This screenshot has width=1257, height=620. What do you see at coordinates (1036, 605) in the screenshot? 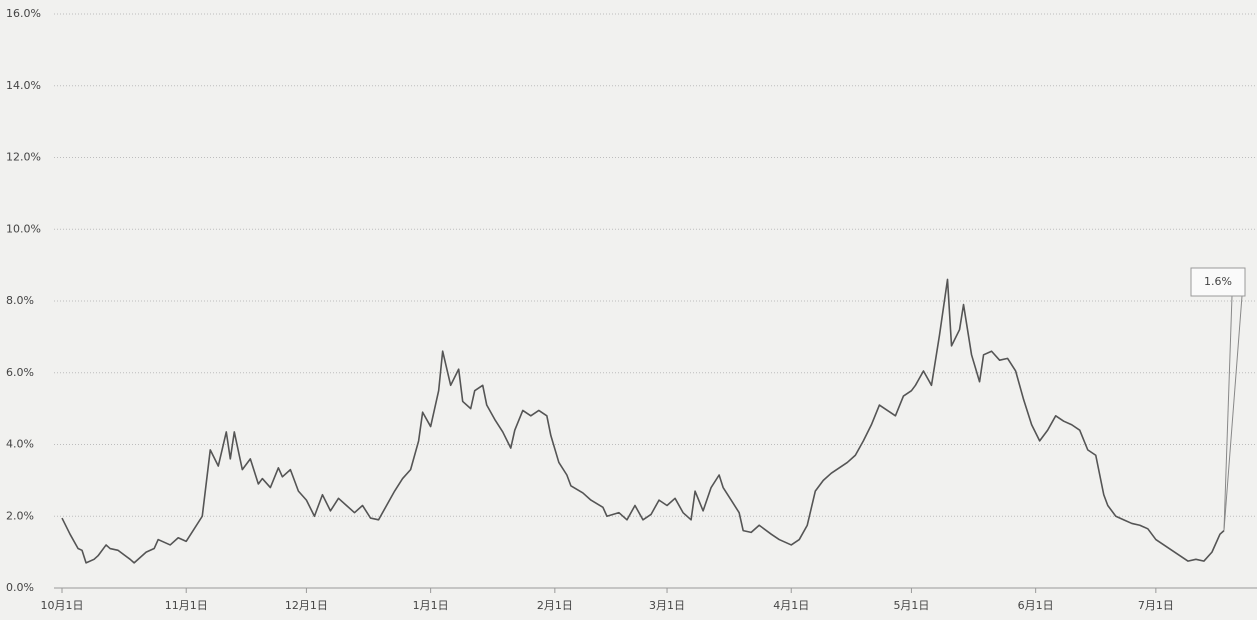
I see `x-tick-label: 6月1日` at bounding box center [1036, 605].